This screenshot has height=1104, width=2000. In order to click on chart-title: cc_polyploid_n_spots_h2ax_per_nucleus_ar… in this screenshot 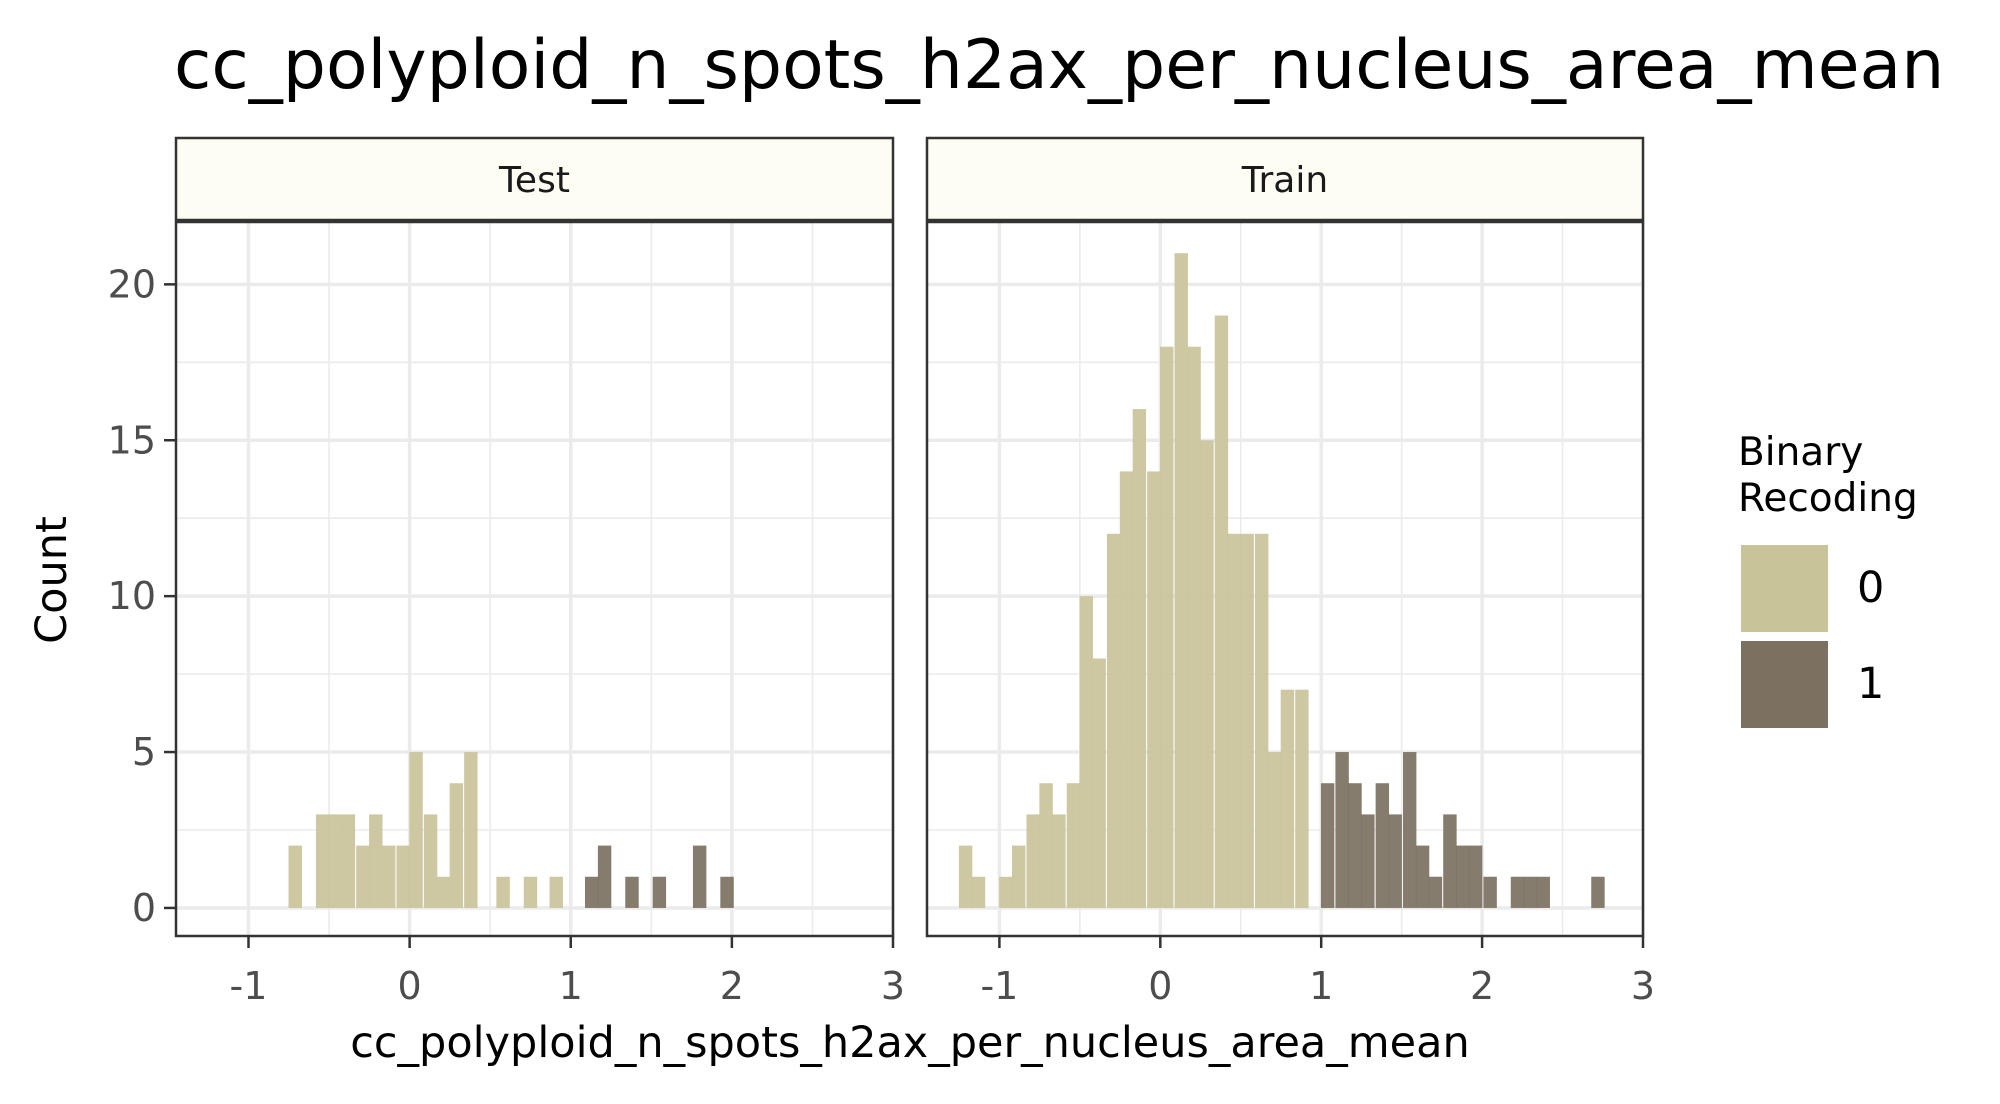, I will do `click(1059, 65)`.